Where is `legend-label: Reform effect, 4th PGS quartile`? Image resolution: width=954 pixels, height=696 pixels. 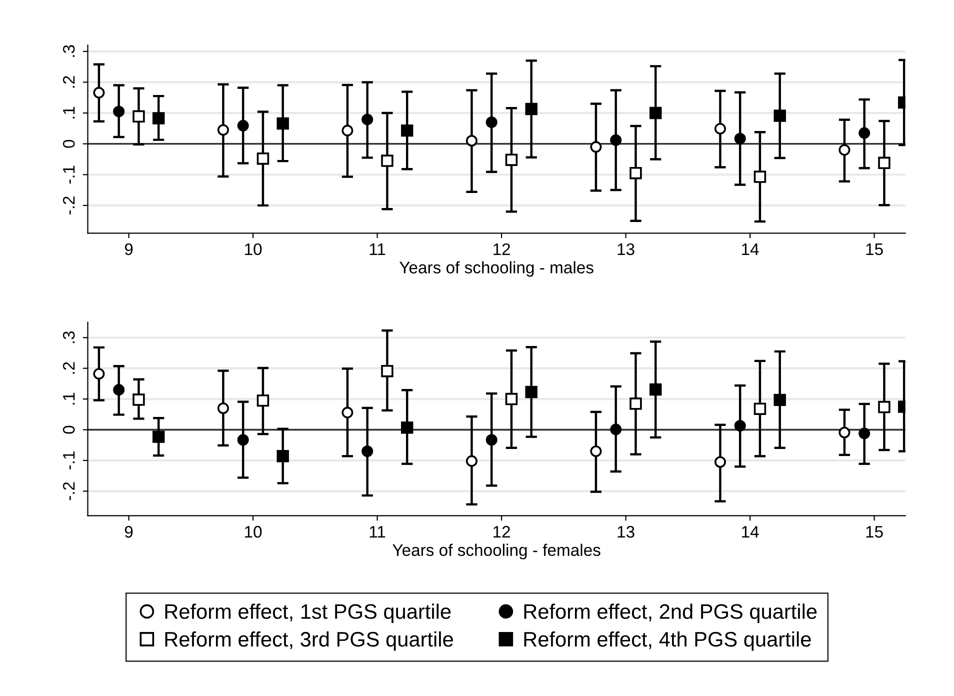
legend-label: Reform effect, 4th PGS quartile is located at coordinates (667, 641).